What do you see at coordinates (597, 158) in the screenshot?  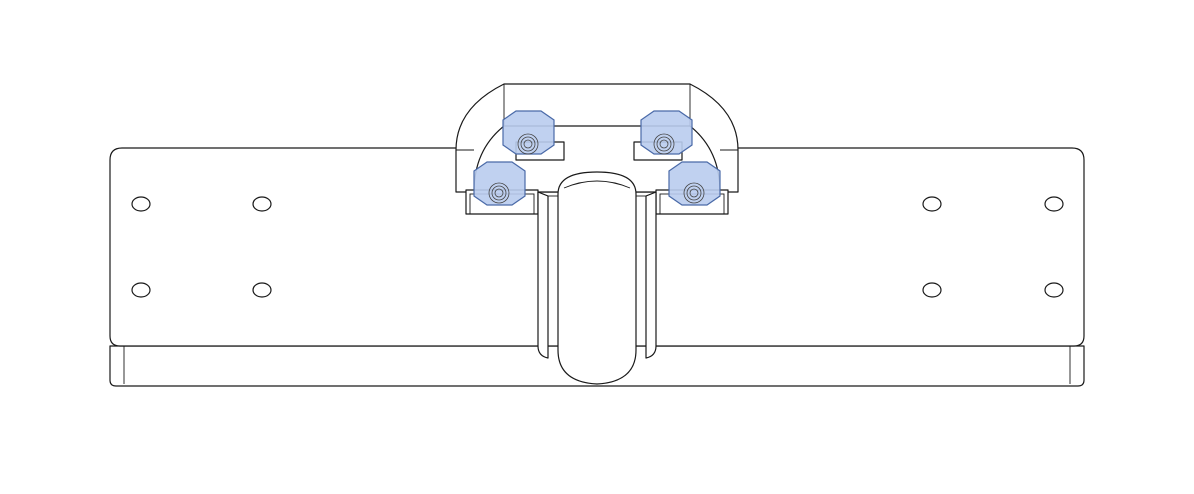 I see `nuts` at bounding box center [597, 158].